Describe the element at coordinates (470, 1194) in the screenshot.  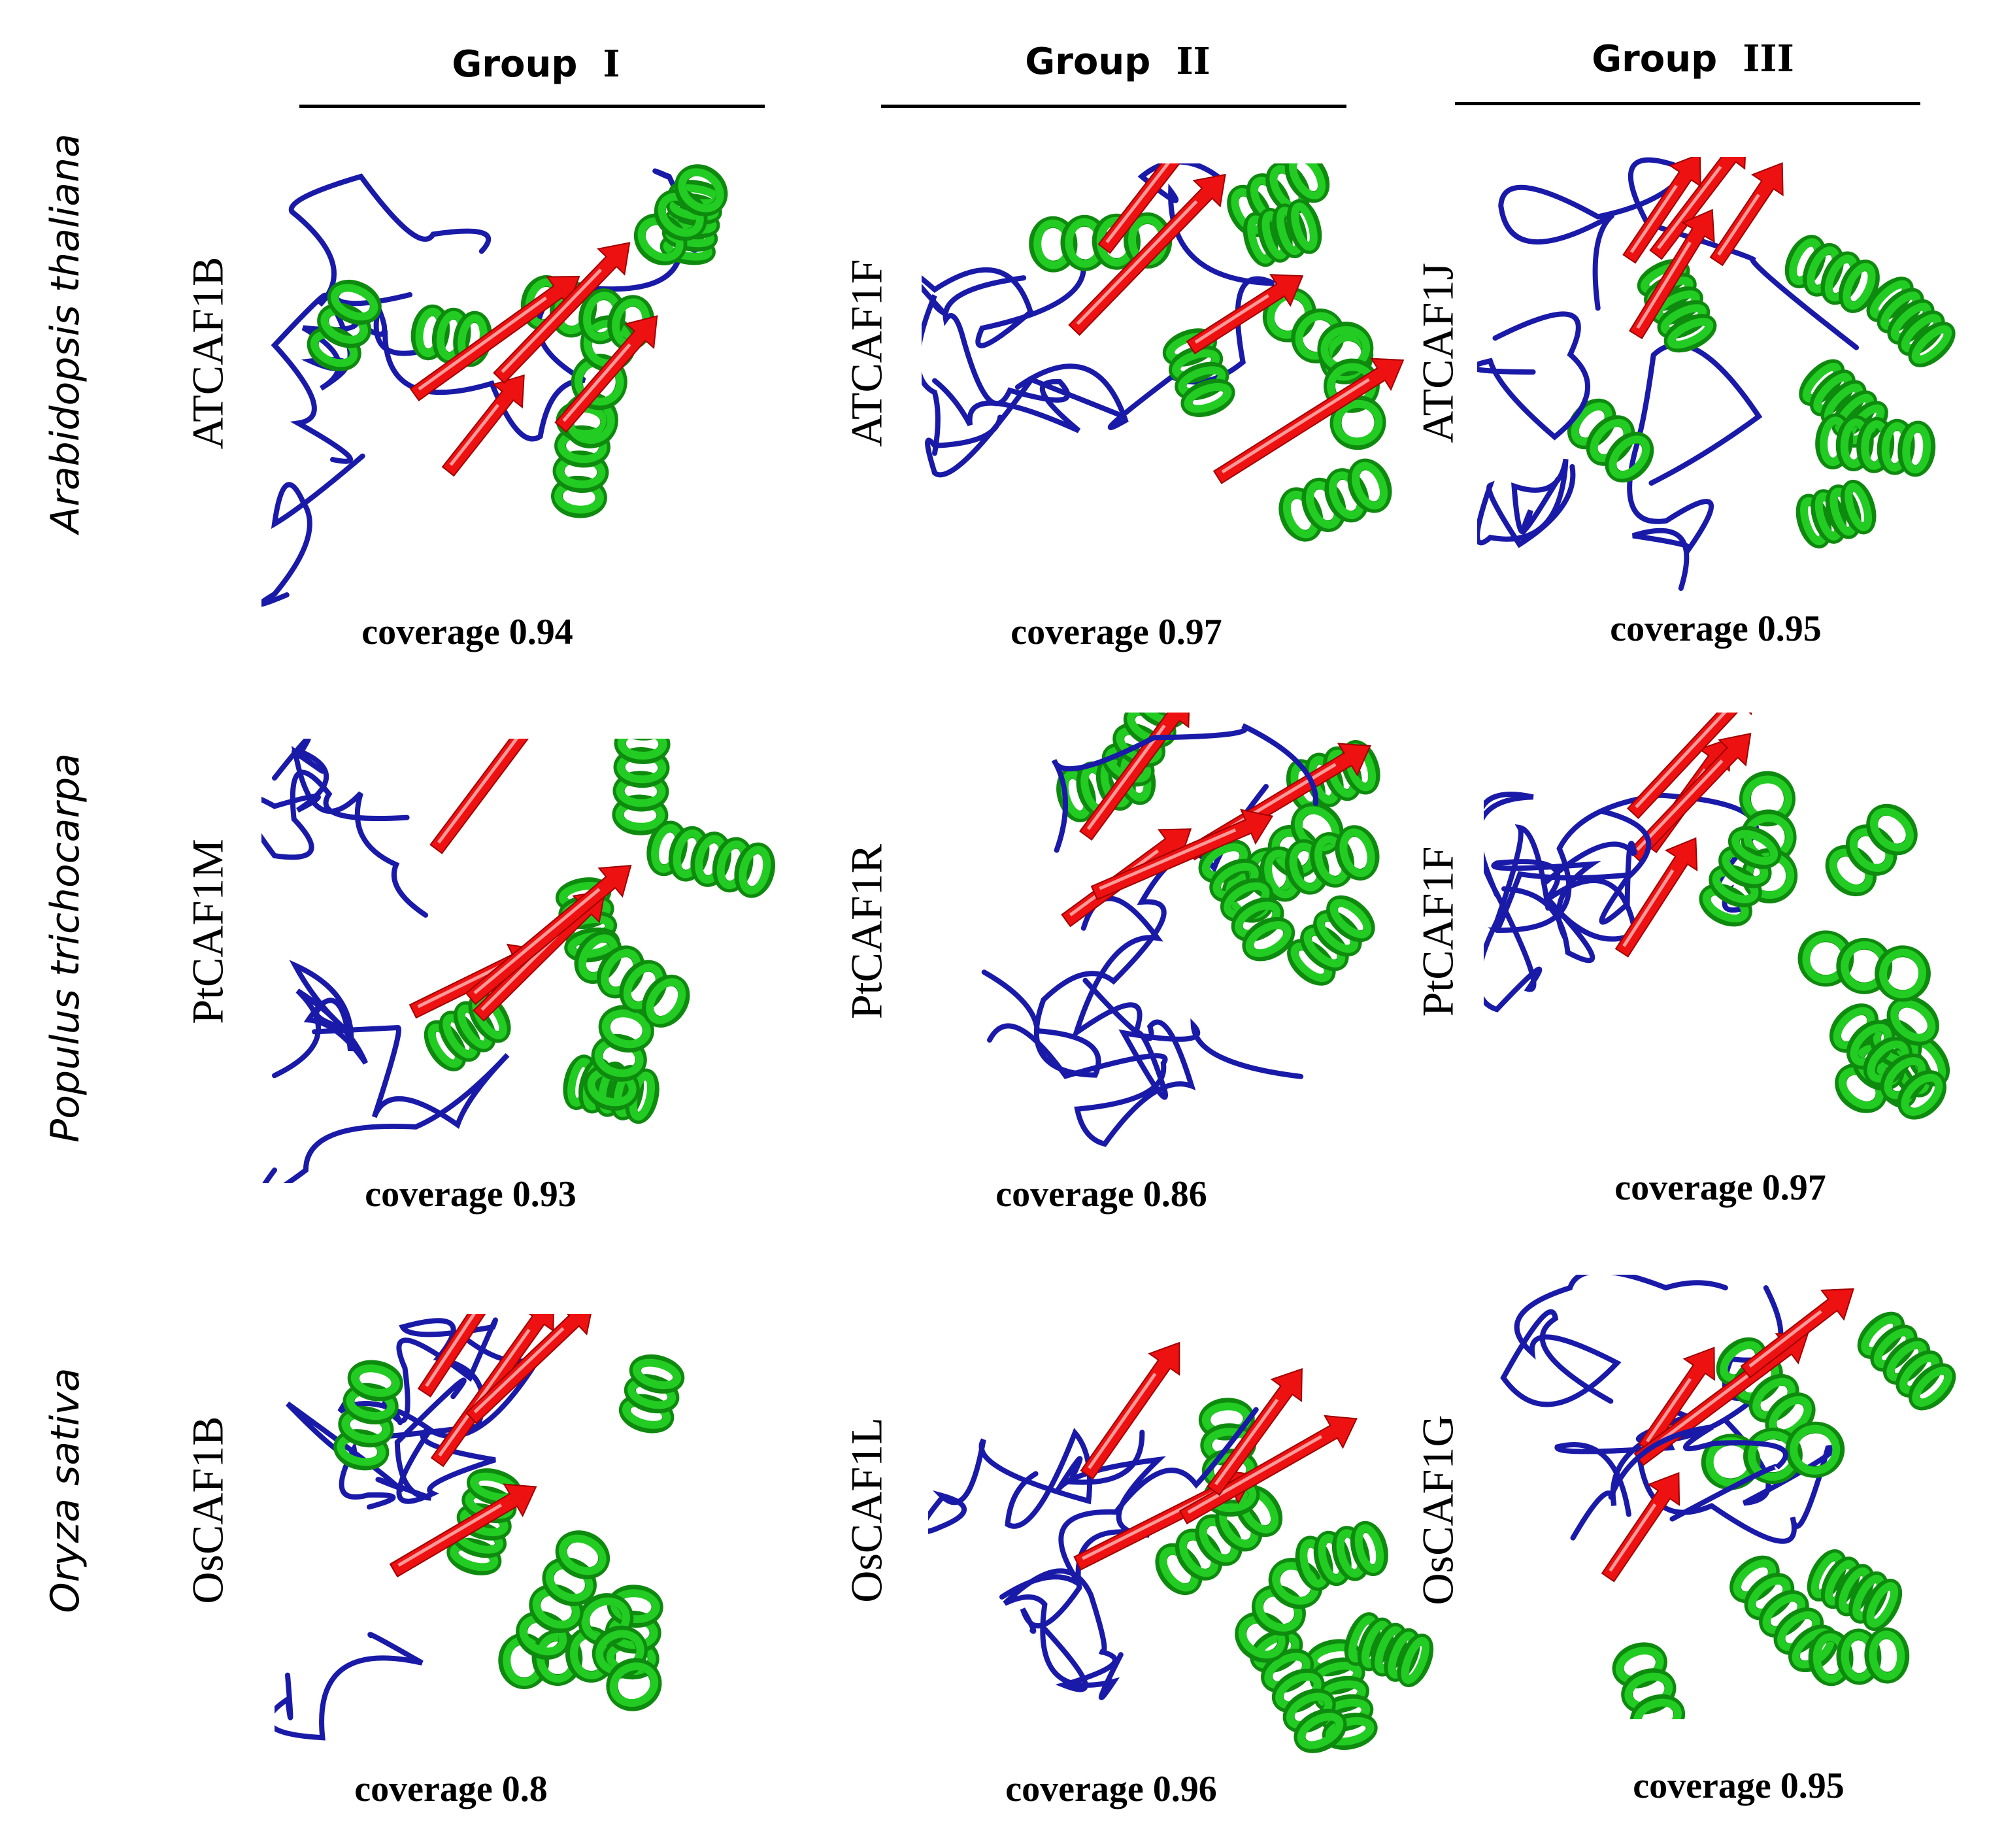
I see `coverage-label: coverage 0.93` at that location.